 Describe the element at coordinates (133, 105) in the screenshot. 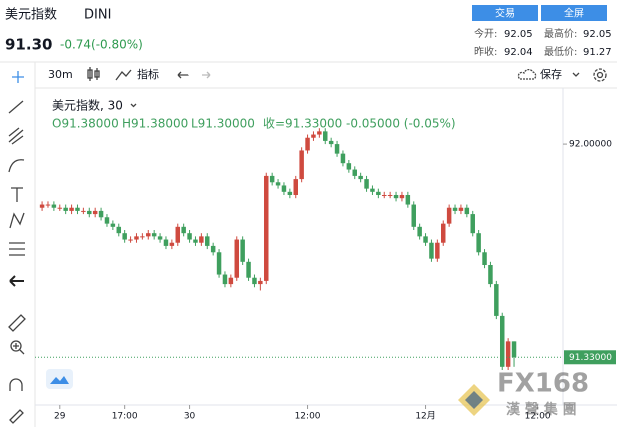

I see `chart-title-menu` at that location.